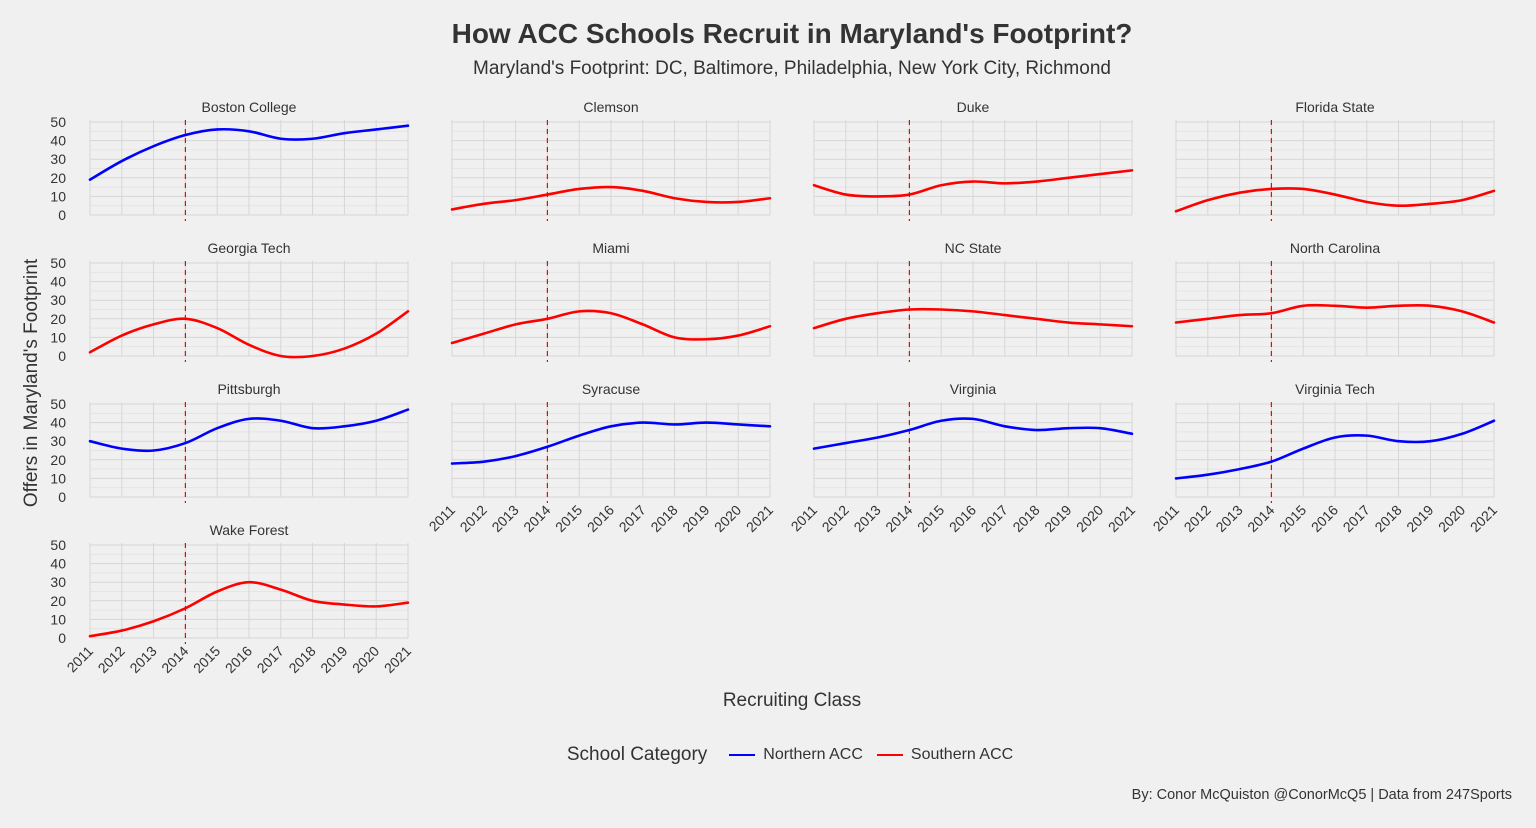 This screenshot has height=828, width=1536. Describe the element at coordinates (1335, 160) in the screenshot. I see `panel-florida-state: Florida State` at that location.